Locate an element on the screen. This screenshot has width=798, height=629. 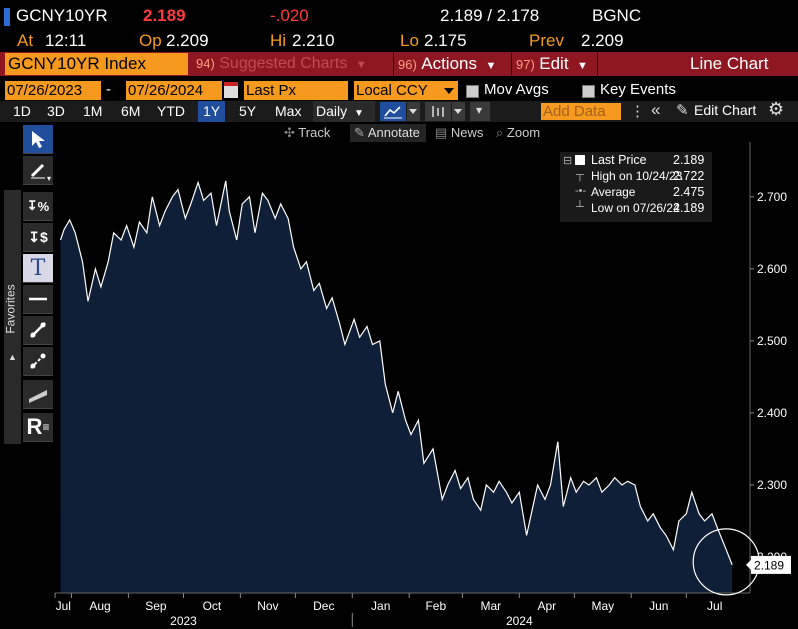
lines-icon: ≡ is located at coordinates (46, 427).